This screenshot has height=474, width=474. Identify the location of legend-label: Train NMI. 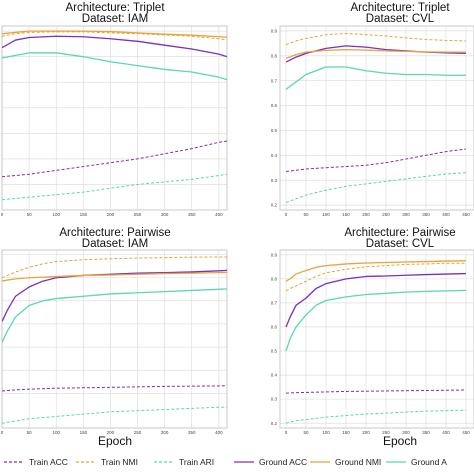
(119, 462).